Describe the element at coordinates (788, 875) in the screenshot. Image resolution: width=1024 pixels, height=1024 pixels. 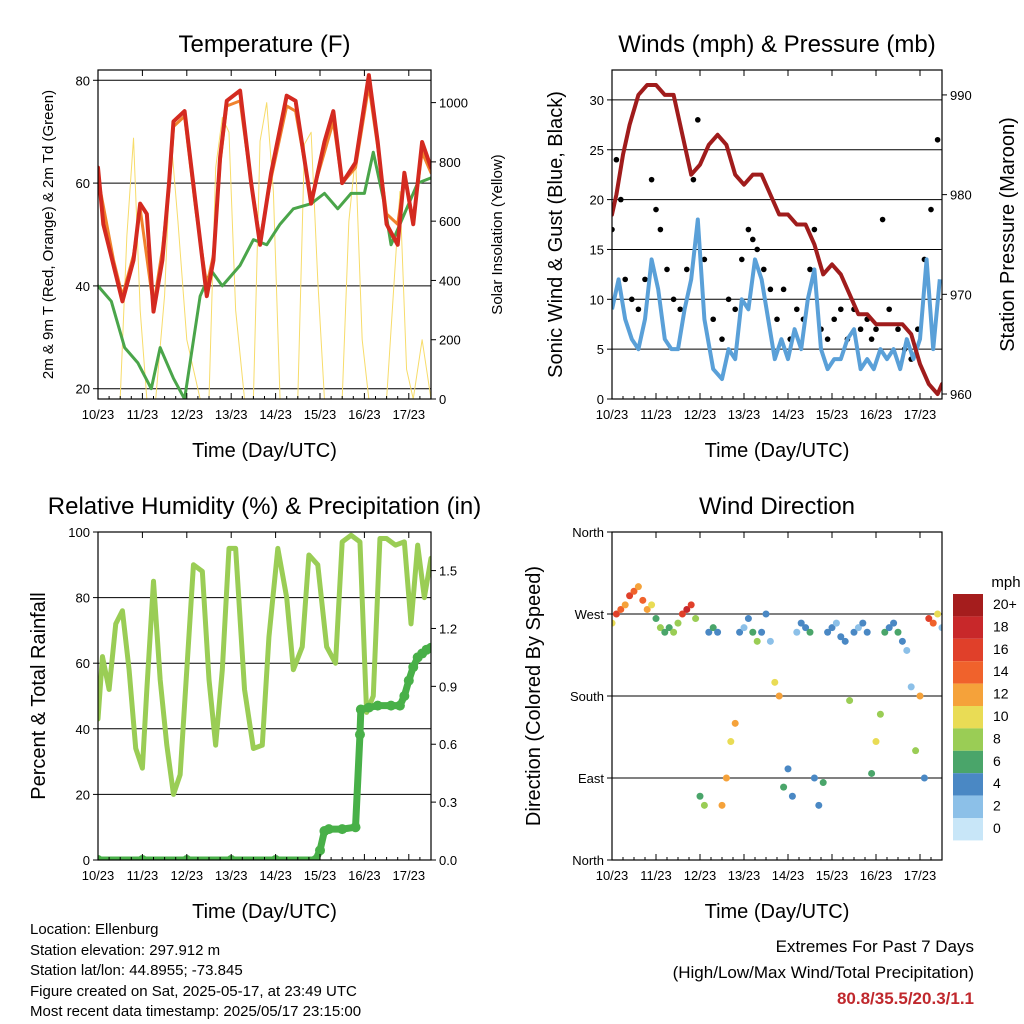
I see `x-tick-label: 14/23` at that location.